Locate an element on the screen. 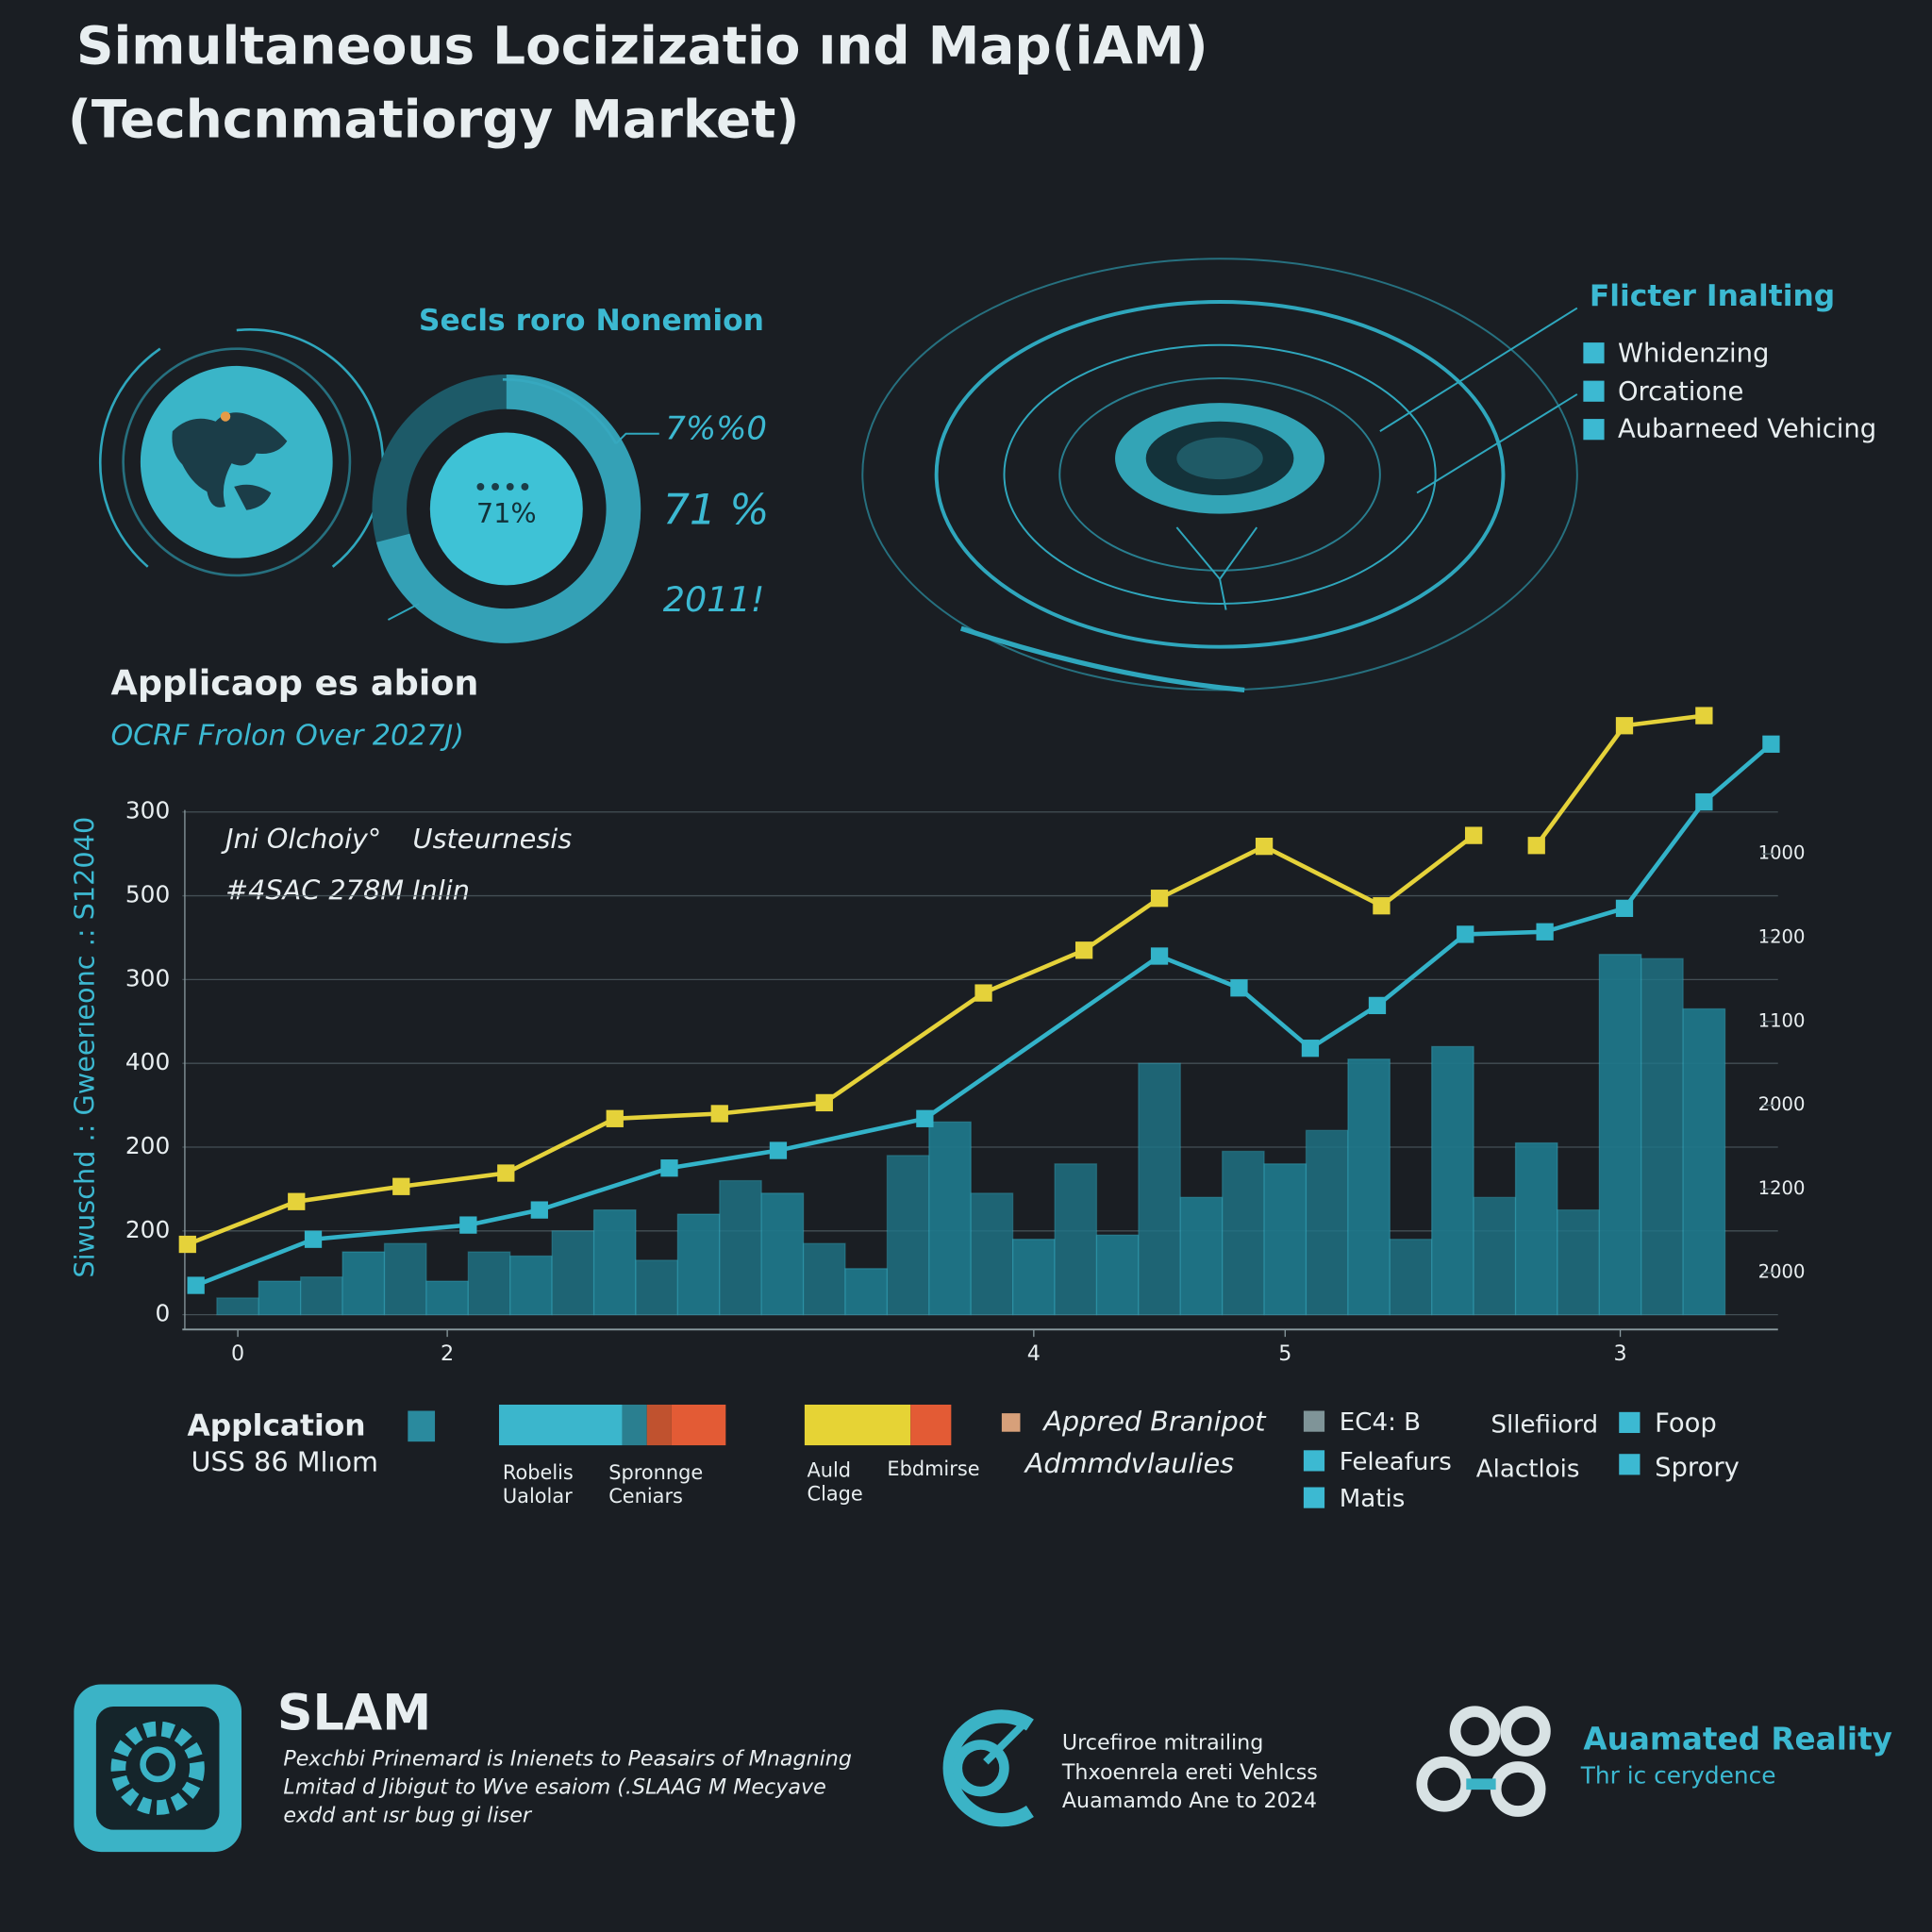 This screenshot has height=1932, width=1932. annotation: Usteurnesis is located at coordinates (493, 839).